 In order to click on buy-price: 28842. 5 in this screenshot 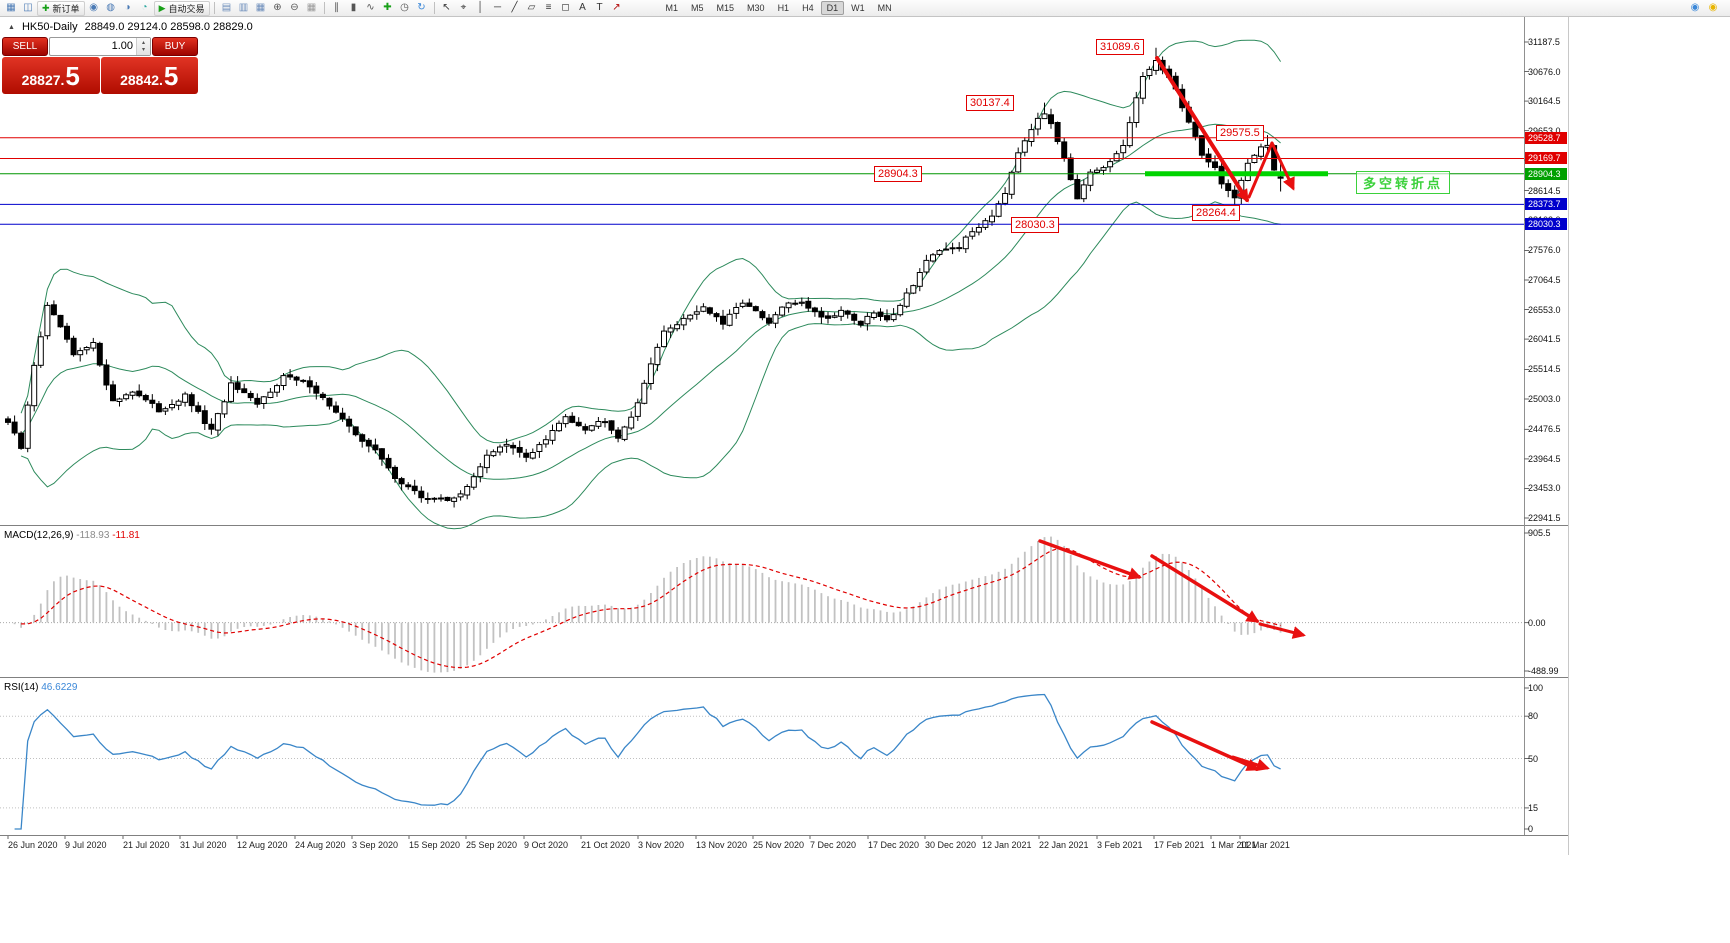, I will do `click(149, 75)`.